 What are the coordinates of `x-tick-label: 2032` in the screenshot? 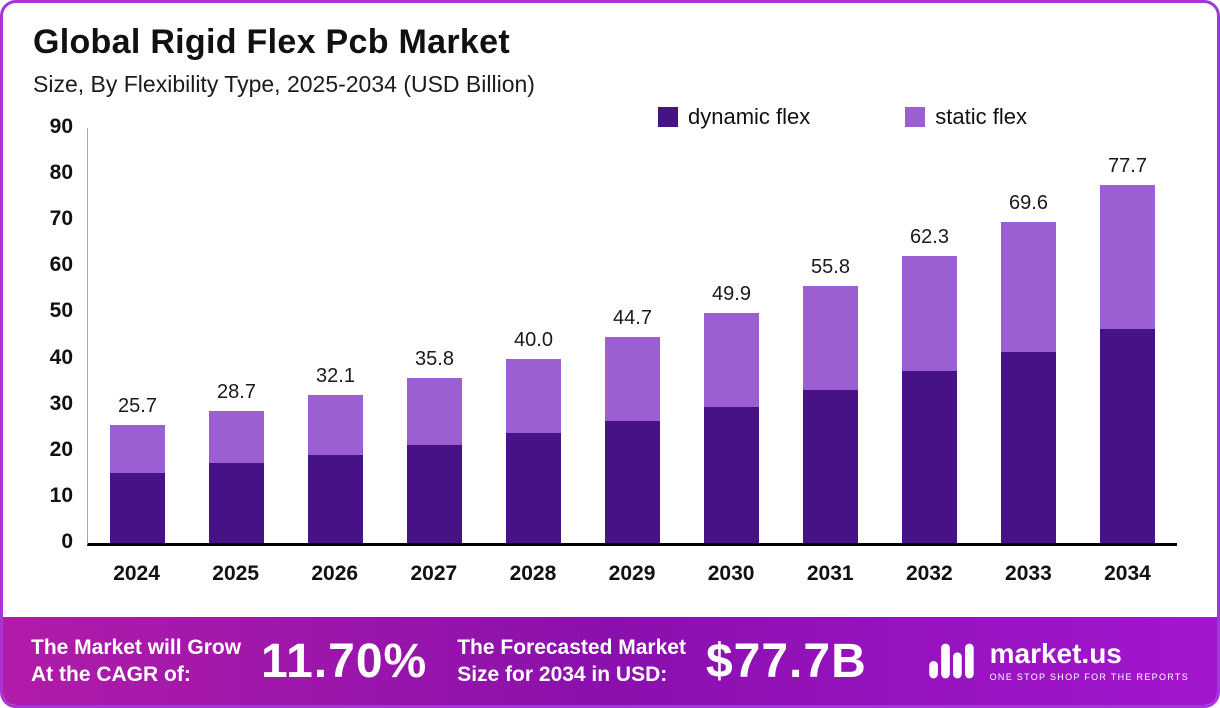 It's located at (929, 573).